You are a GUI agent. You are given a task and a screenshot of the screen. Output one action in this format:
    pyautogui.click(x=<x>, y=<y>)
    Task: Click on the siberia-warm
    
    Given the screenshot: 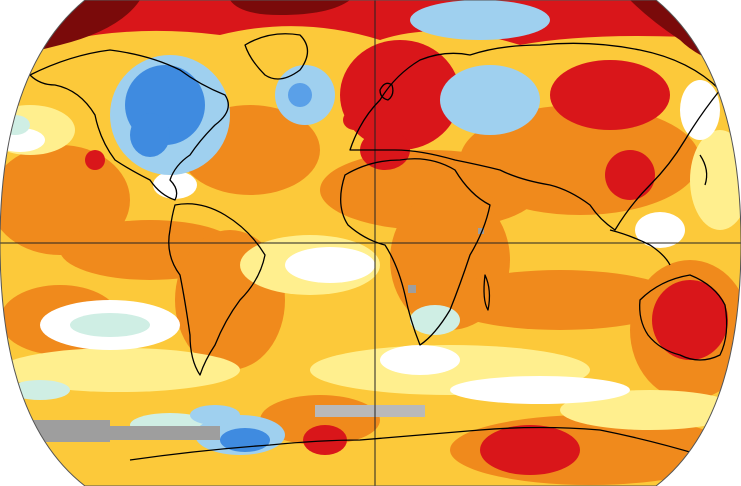 What is the action you would take?
    pyautogui.click(x=610, y=95)
    